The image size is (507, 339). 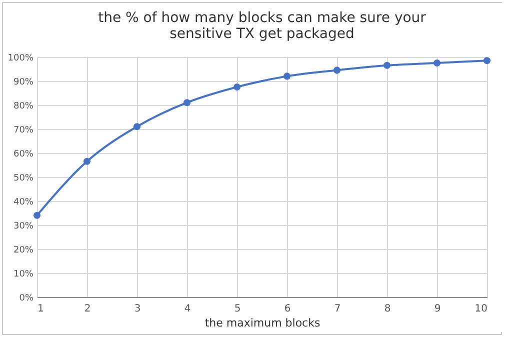 What do you see at coordinates (26, 299) in the screenshot?
I see `y-tick-label: 0%` at bounding box center [26, 299].